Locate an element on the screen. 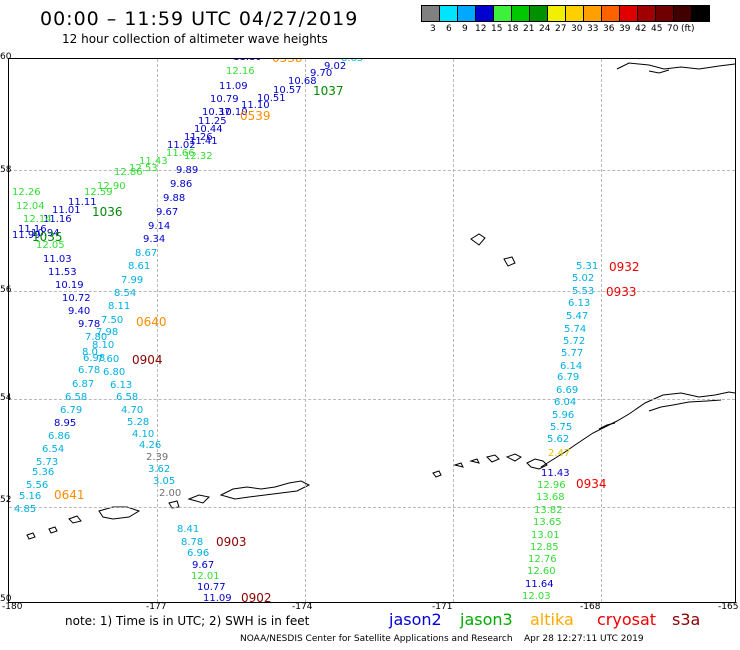 The width and height of the screenshot is (740, 650). latitude-label: 54 is located at coordinates (6, 398).